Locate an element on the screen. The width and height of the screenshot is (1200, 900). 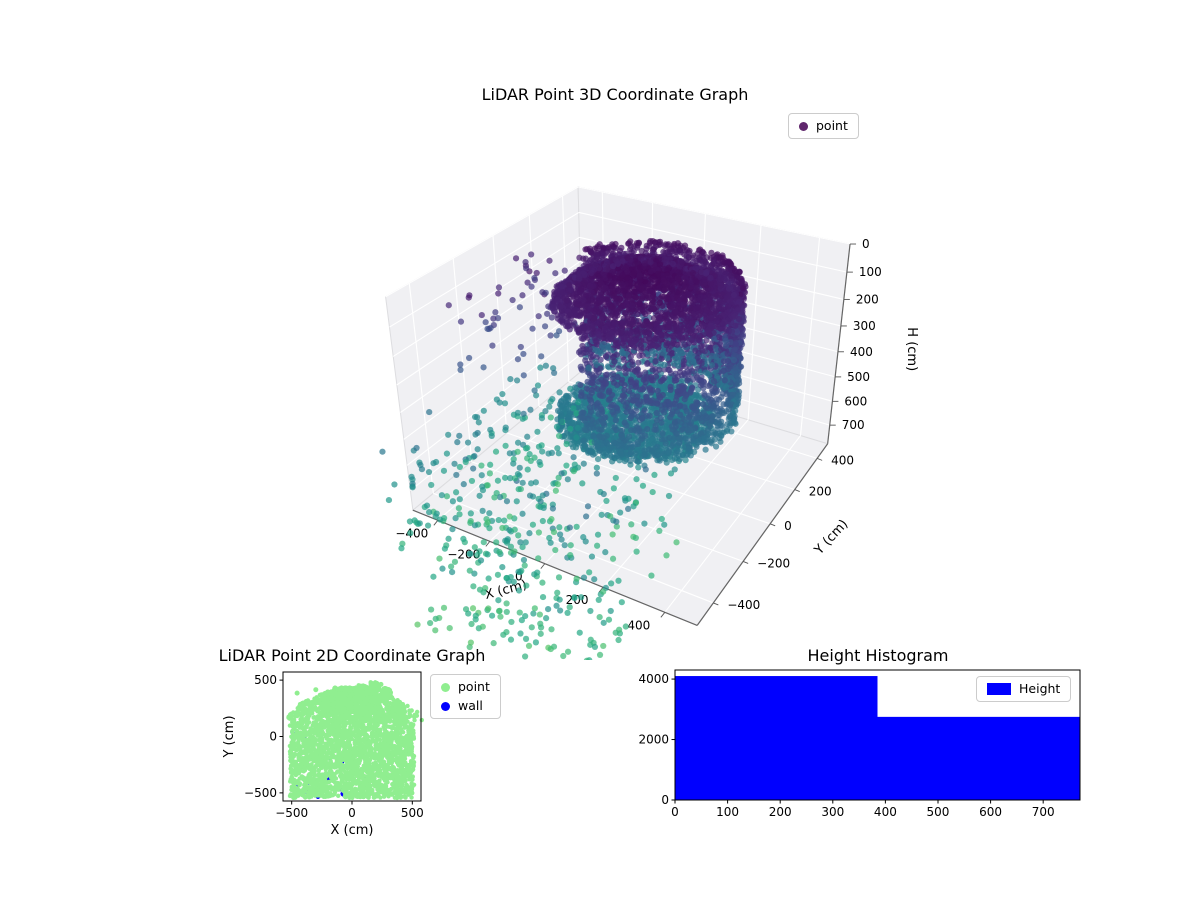
height-patch-icon is located at coordinates (999, 689).